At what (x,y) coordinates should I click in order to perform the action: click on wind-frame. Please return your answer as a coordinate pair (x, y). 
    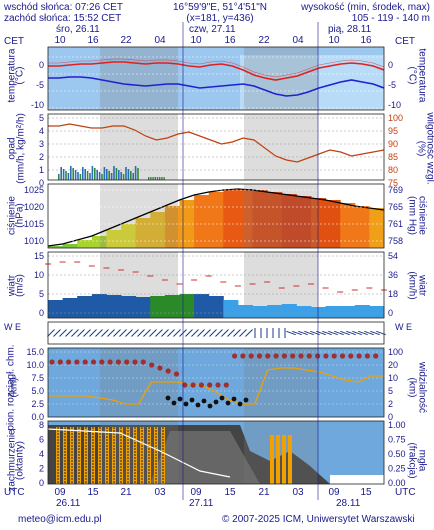
    Looking at the image, I should click on (216, 285).